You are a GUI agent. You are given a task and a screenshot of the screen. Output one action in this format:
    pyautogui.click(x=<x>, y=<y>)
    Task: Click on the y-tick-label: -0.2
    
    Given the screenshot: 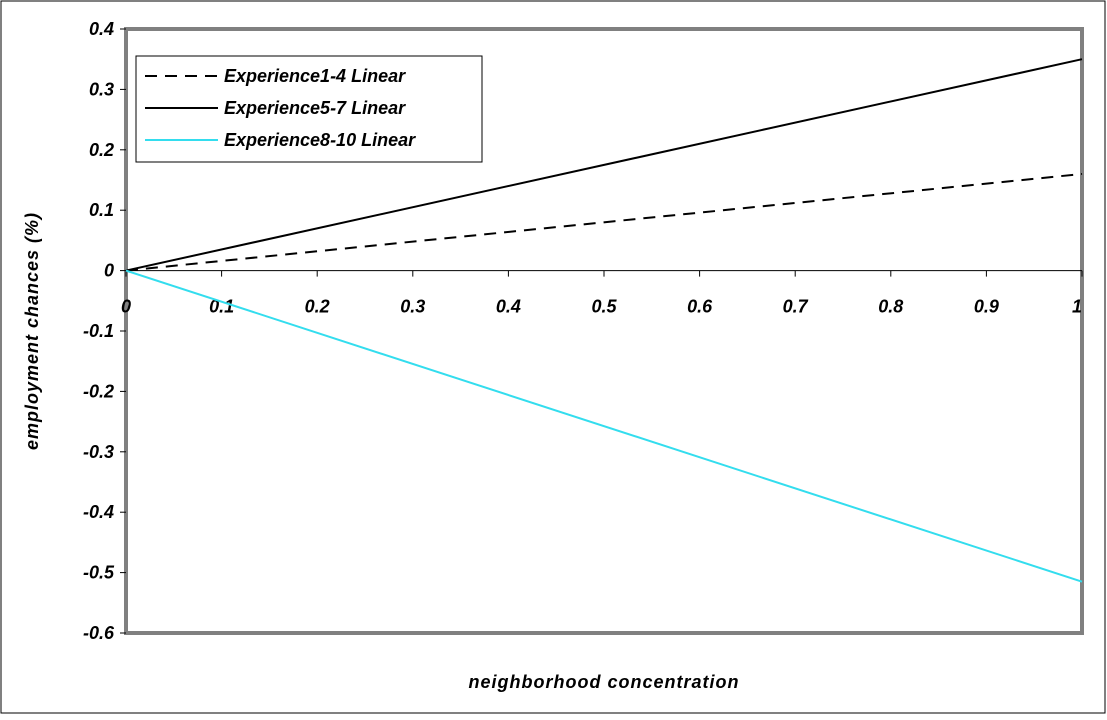 What is the action you would take?
    pyautogui.click(x=98, y=391)
    